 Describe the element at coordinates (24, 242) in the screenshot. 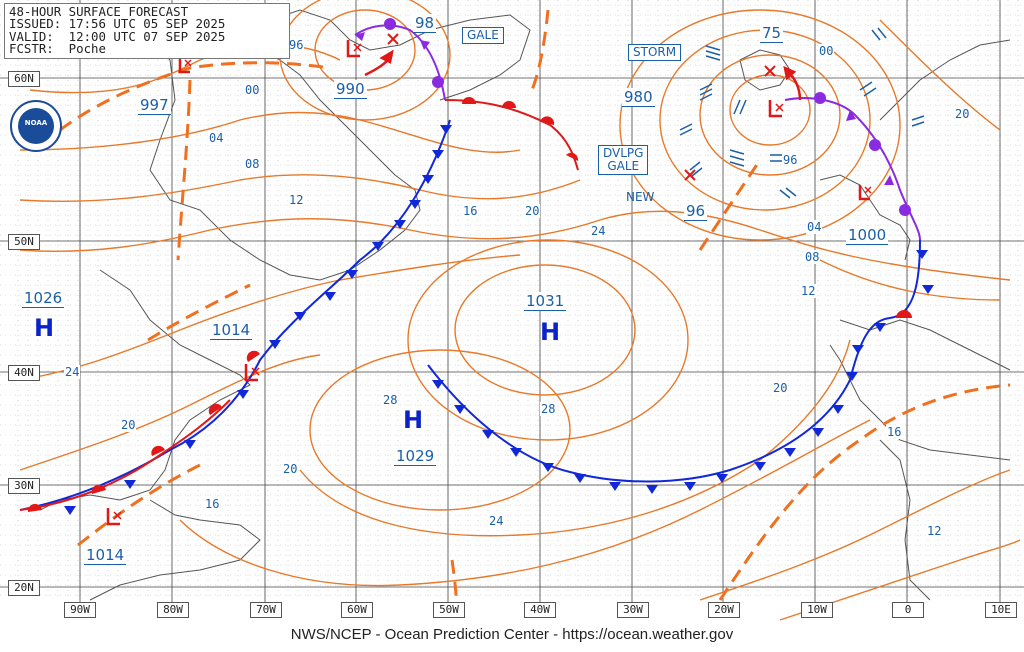

I see `lat-label-50n: 50N` at that location.